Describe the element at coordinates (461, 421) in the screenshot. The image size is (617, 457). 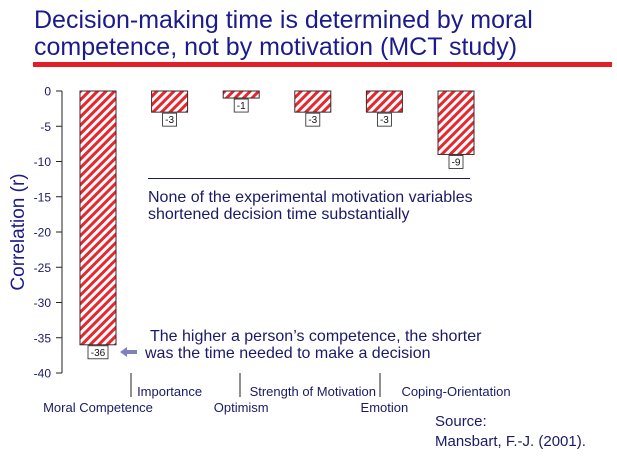
I see `source-label: Source:` at that location.